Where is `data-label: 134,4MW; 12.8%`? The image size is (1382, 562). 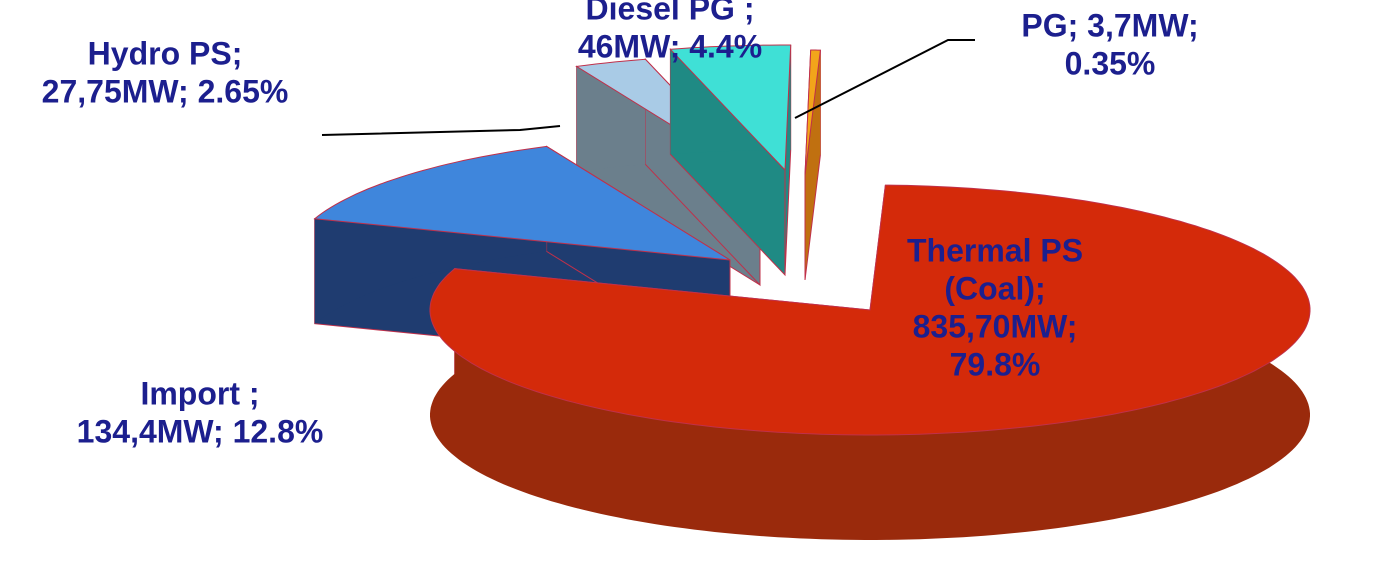 data-label: 134,4MW; 12.8% is located at coordinates (200, 431).